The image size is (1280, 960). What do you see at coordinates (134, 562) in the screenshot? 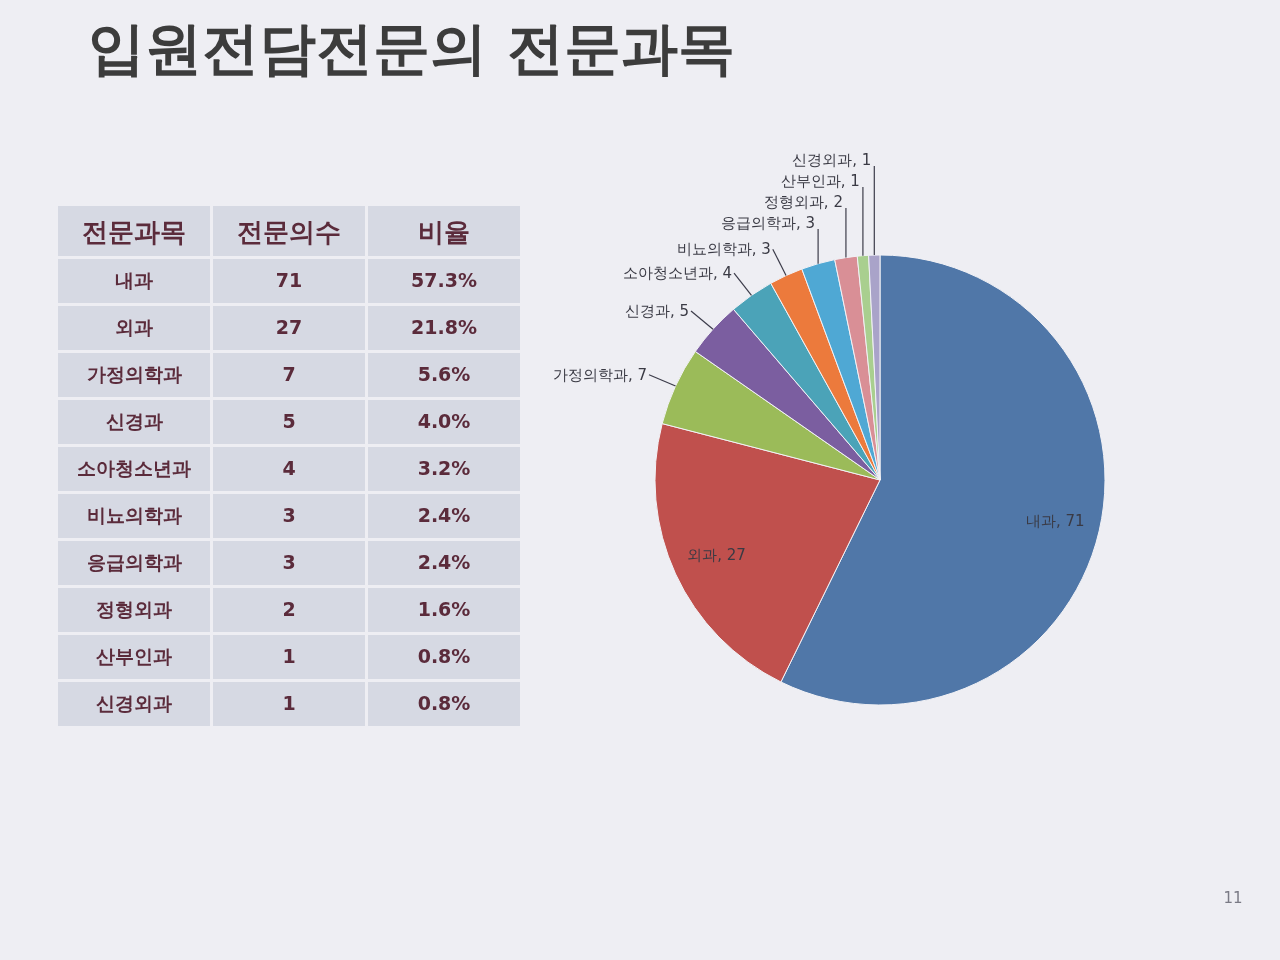
I see `category-label: 응급의학과` at bounding box center [134, 562].